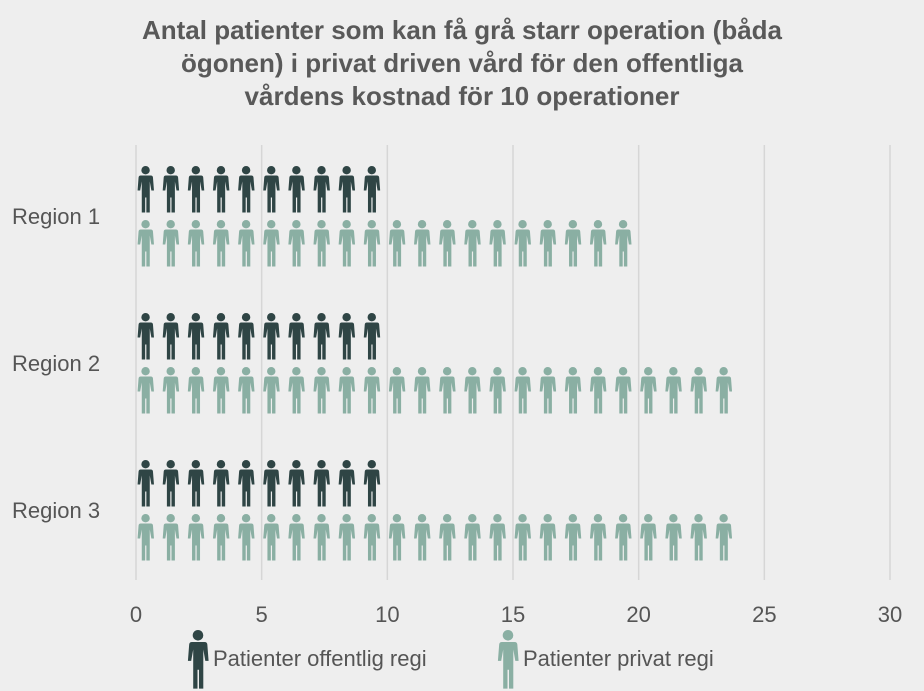 The height and width of the screenshot is (691, 924). I want to click on legend-person-icon-privat, so click(508, 659).